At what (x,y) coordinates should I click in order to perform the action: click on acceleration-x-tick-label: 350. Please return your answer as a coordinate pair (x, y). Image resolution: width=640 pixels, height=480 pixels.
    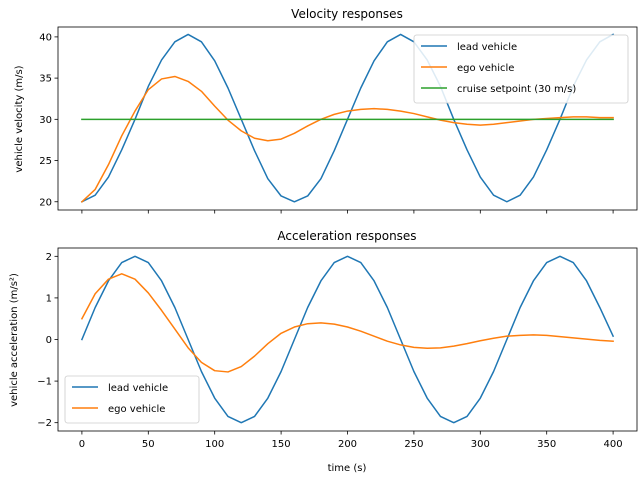
    Looking at the image, I should click on (546, 444).